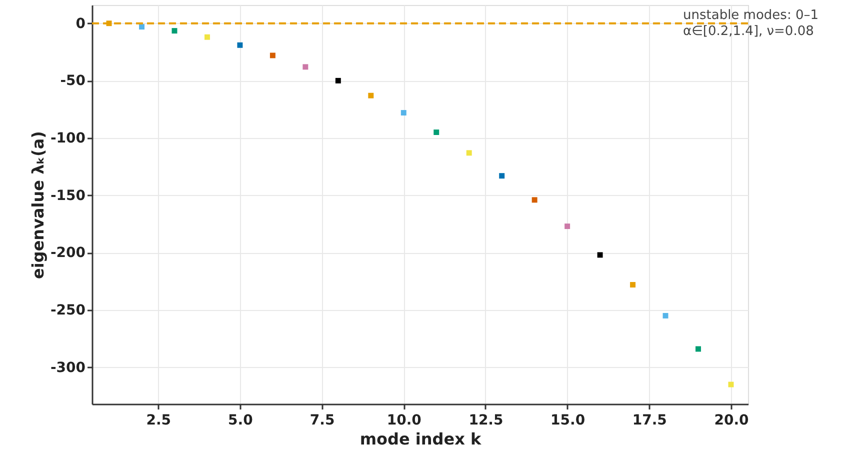  I want to click on y-tick-label: -150, so click(68, 196).